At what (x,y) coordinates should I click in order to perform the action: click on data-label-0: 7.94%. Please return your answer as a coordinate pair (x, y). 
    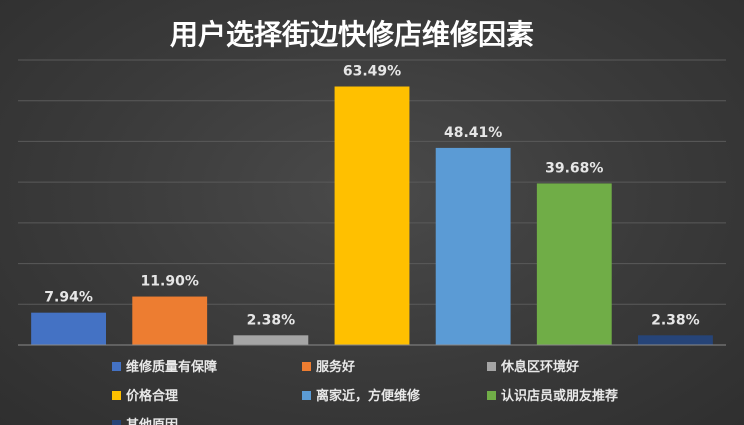
    Looking at the image, I should click on (68, 298).